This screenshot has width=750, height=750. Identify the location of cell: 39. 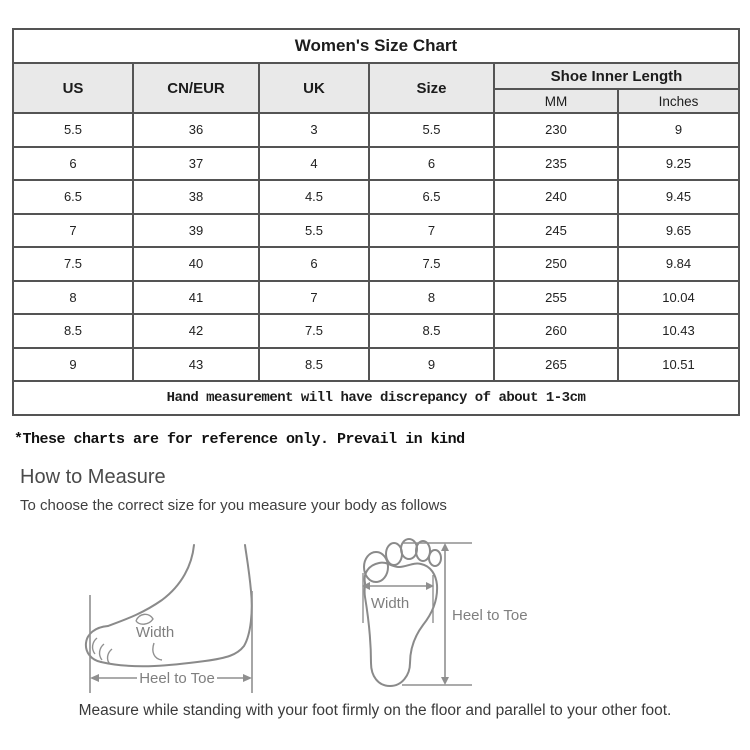
(196, 230).